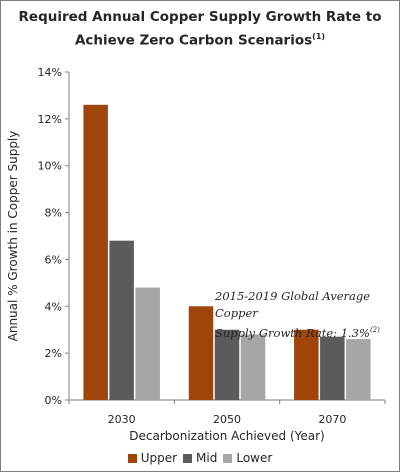 Image resolution: width=400 pixels, height=472 pixels. Describe the element at coordinates (147, 343) in the screenshot. I see `bar-lower-2030` at that location.